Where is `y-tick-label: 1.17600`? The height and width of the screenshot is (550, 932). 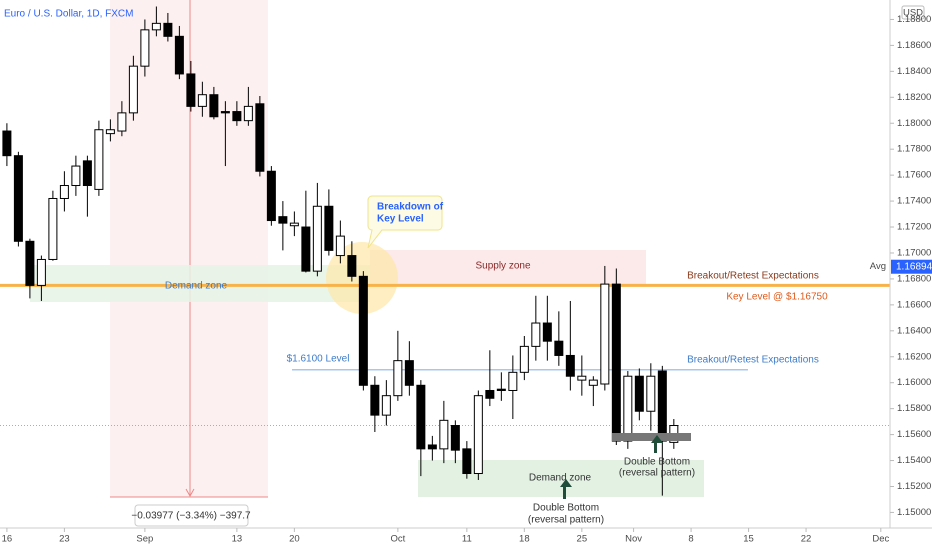
y-tick-label: 1.17600 is located at coordinates (914, 175).